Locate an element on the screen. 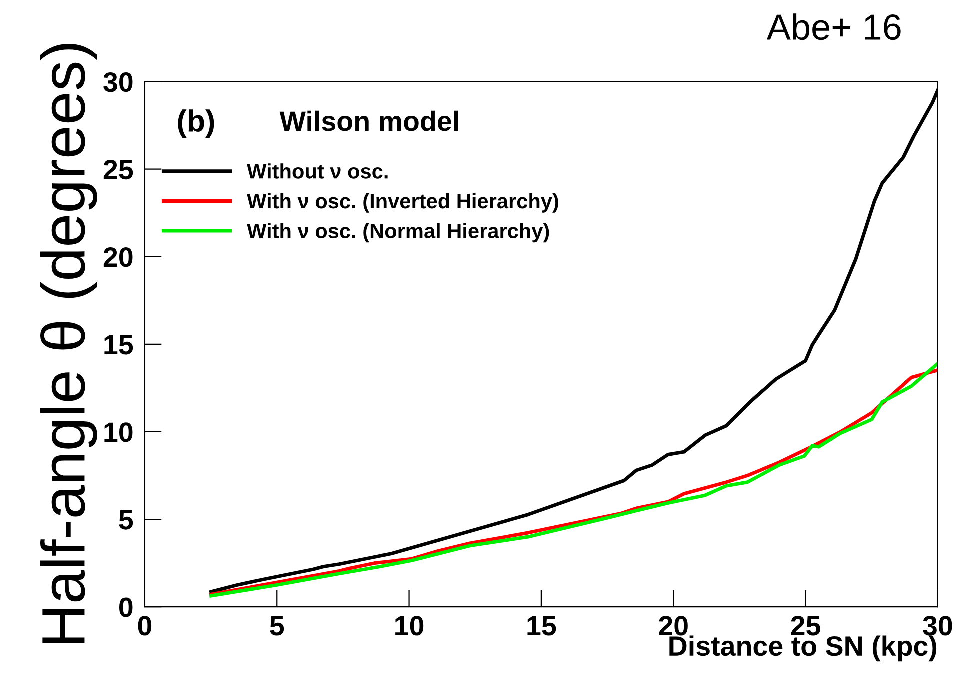 This screenshot has height=676, width=960. y-tick-label: 0 is located at coordinates (126, 608).